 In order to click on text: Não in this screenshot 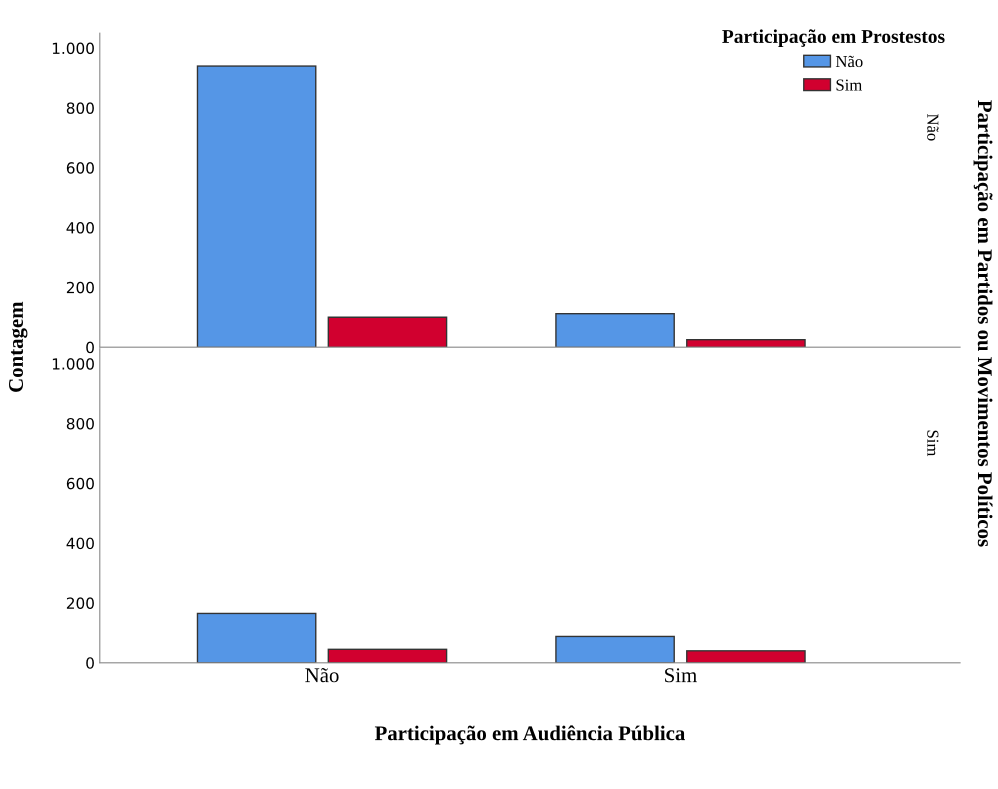, I will do `click(933, 127)`.